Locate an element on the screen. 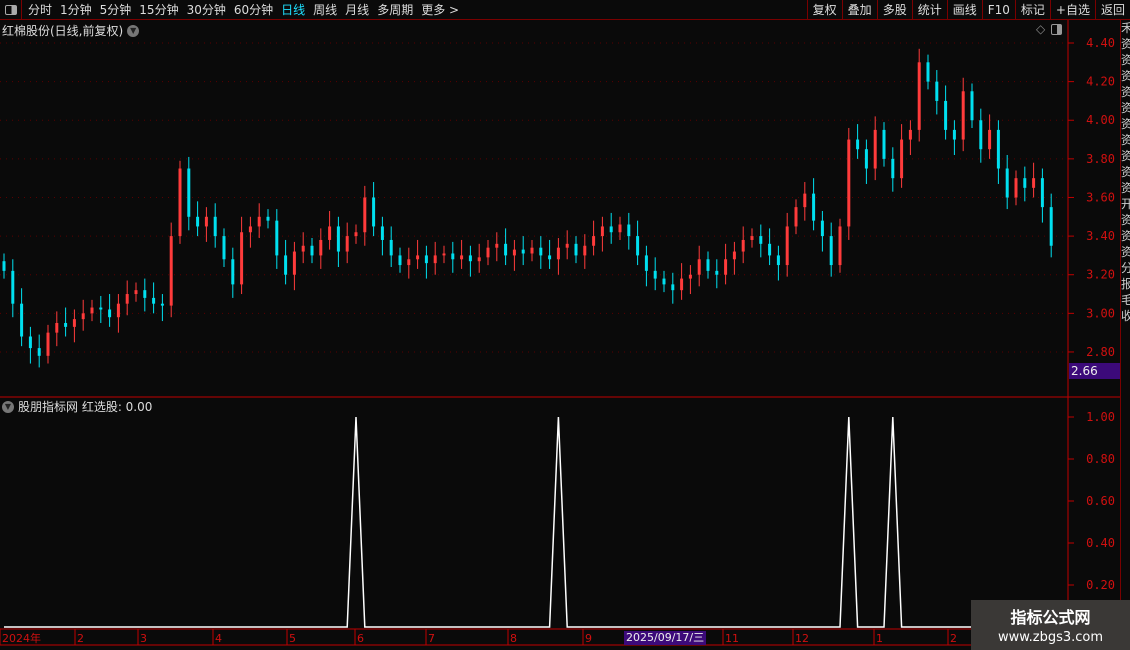  panel-toggle-icon is located at coordinates (1057, 29).